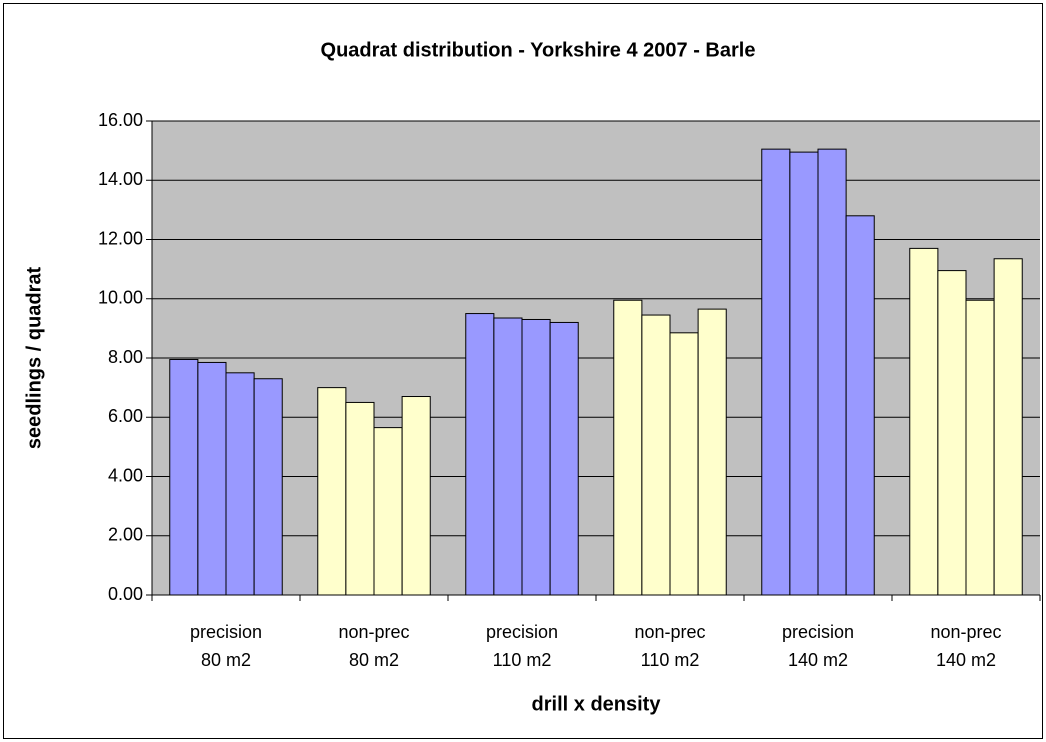 The height and width of the screenshot is (742, 1046). Describe the element at coordinates (120, 238) in the screenshot. I see `y-tick-label: 12.00` at that location.